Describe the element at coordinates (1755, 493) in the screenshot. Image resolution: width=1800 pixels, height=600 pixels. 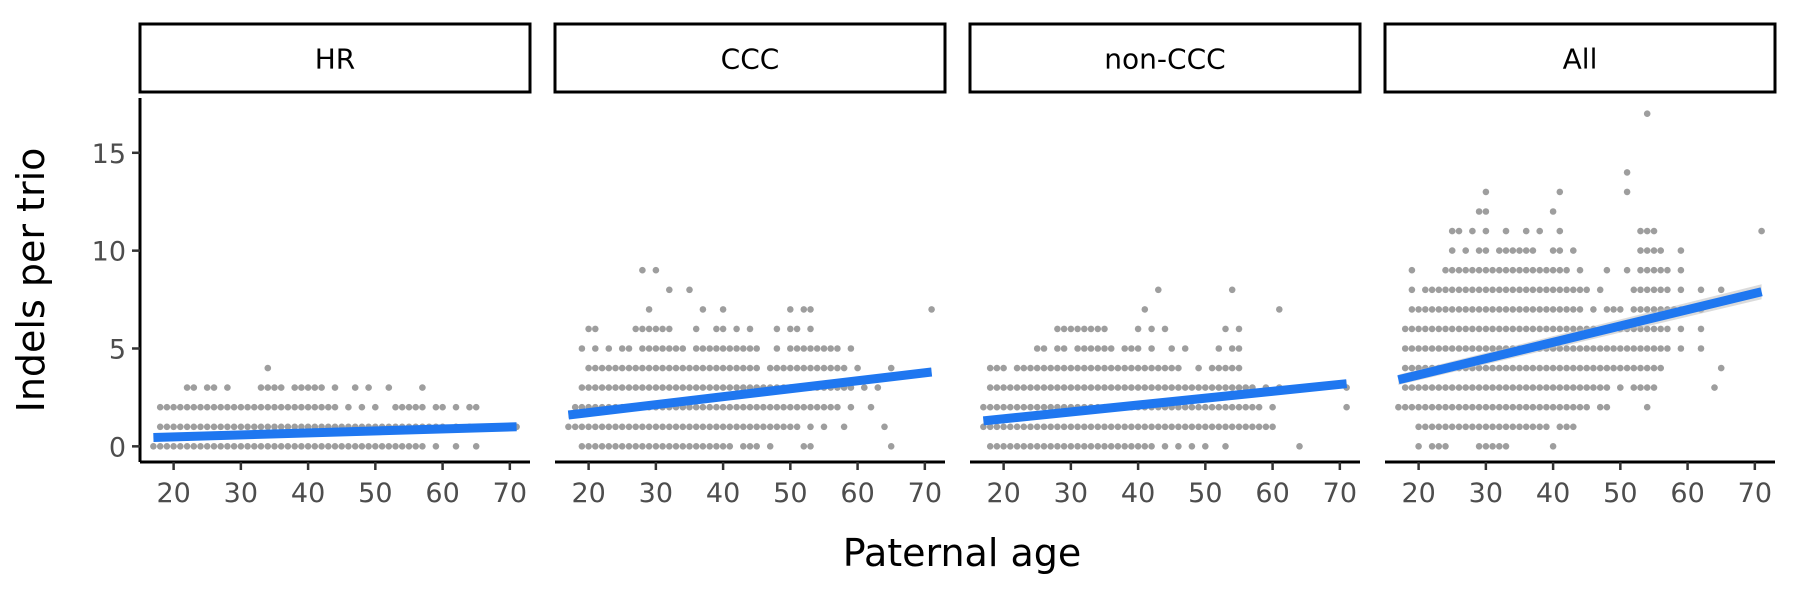
I see `x-tick-label: 70` at that location.